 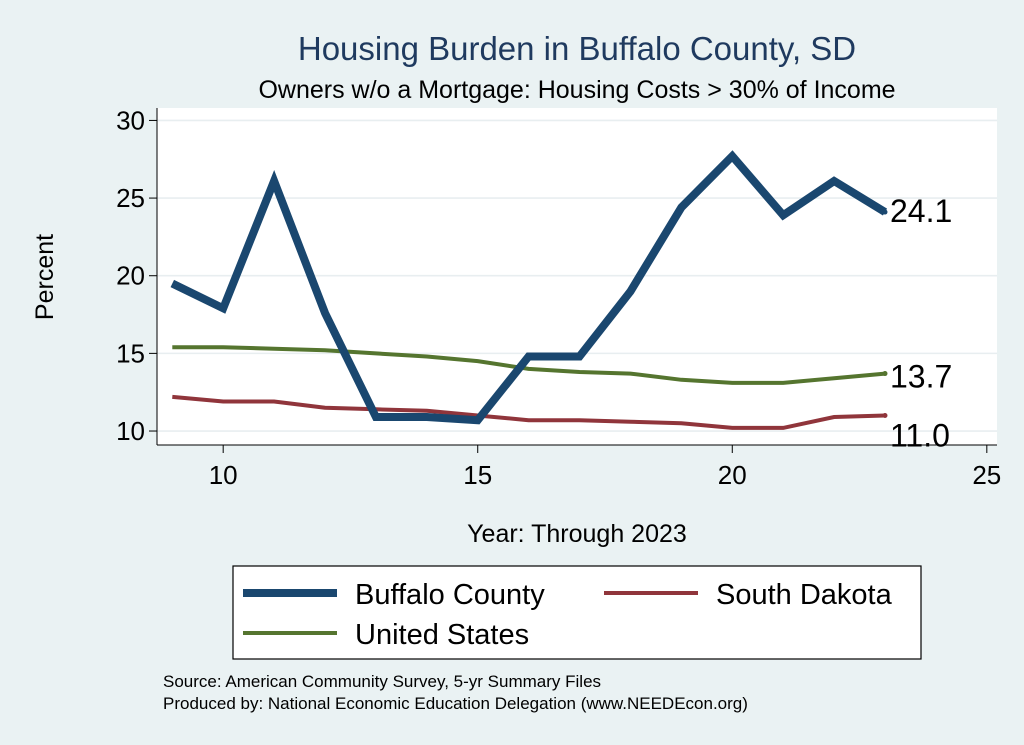 I want to click on y-axis-label: Percent, so click(x=45, y=277).